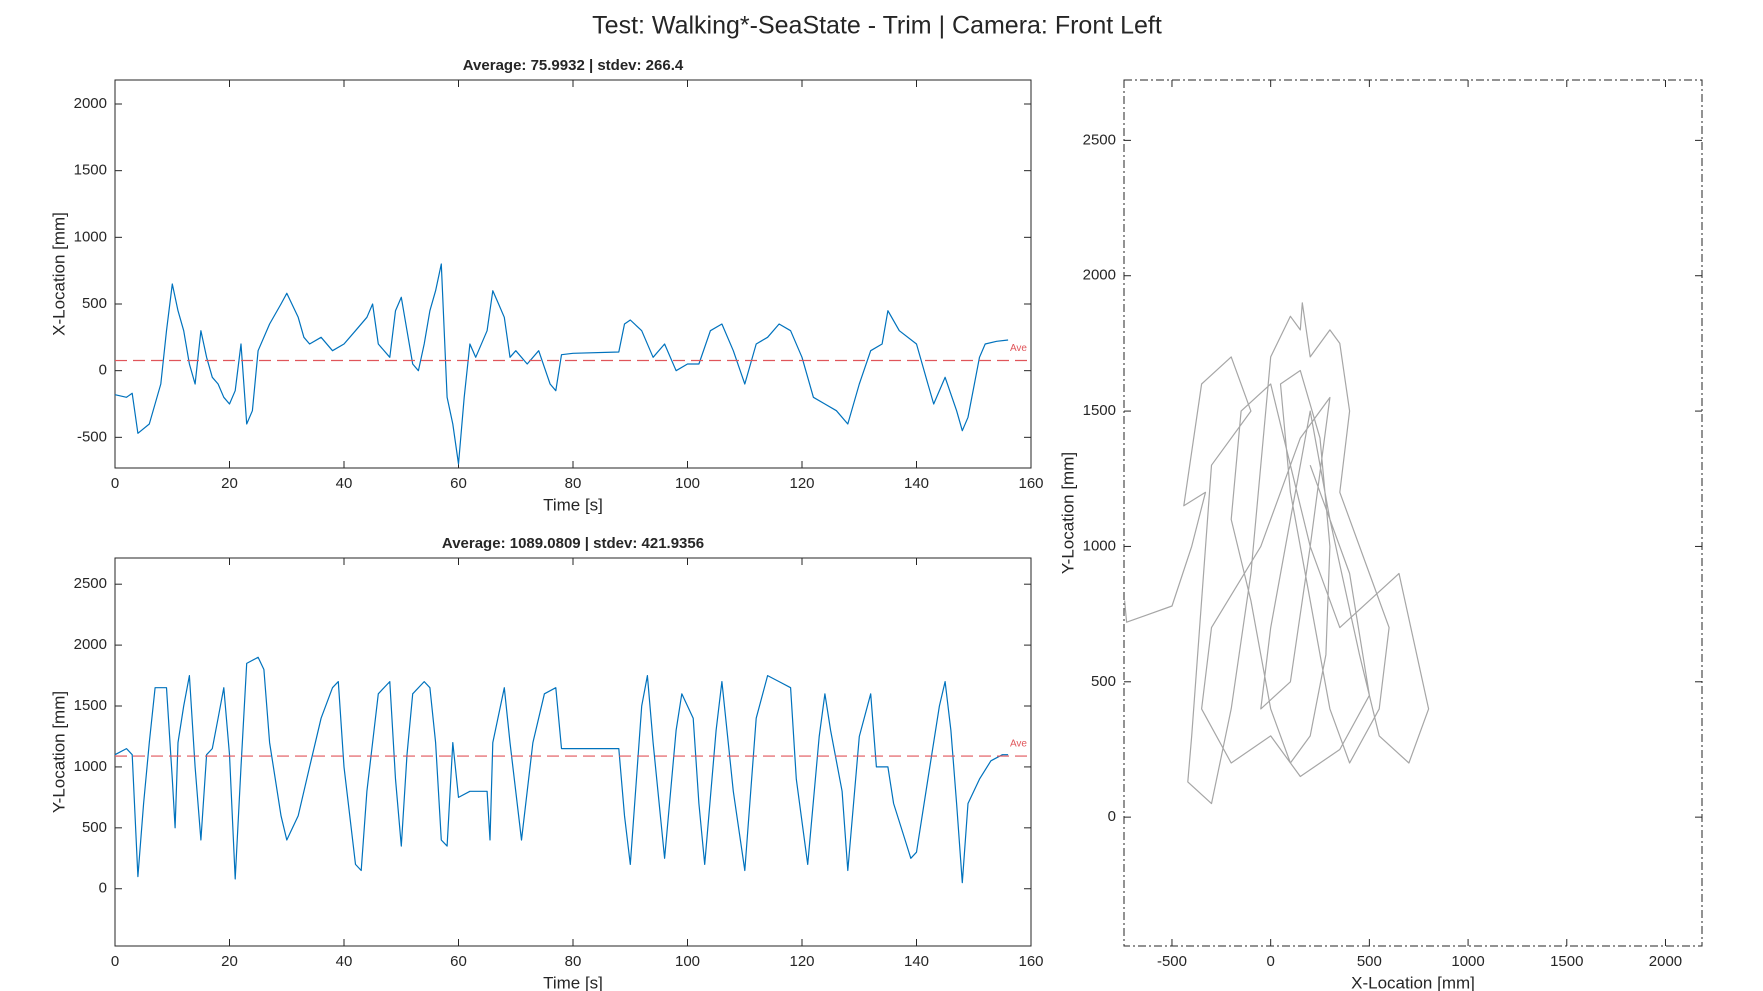  I want to click on chart-title: Average: 1089.0809 | stdev: 421.9356, so click(573, 543).